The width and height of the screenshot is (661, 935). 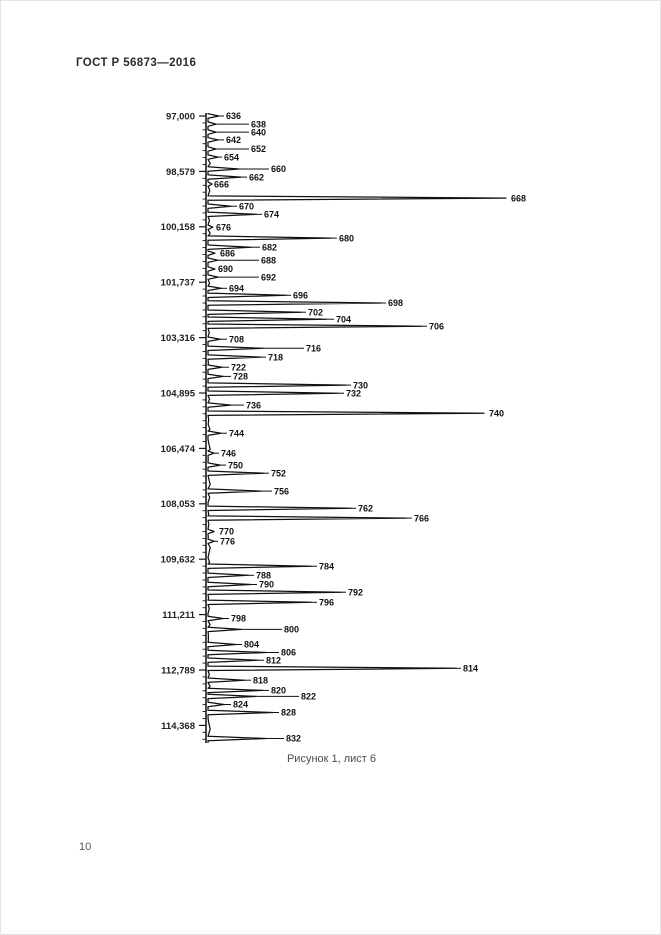 I want to click on peak-label: 670, so click(x=246, y=206).